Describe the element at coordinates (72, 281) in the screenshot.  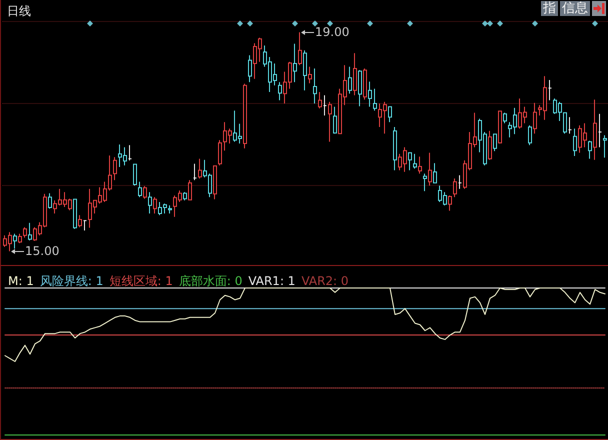
I see `series-label: 风险界线: 1` at that location.